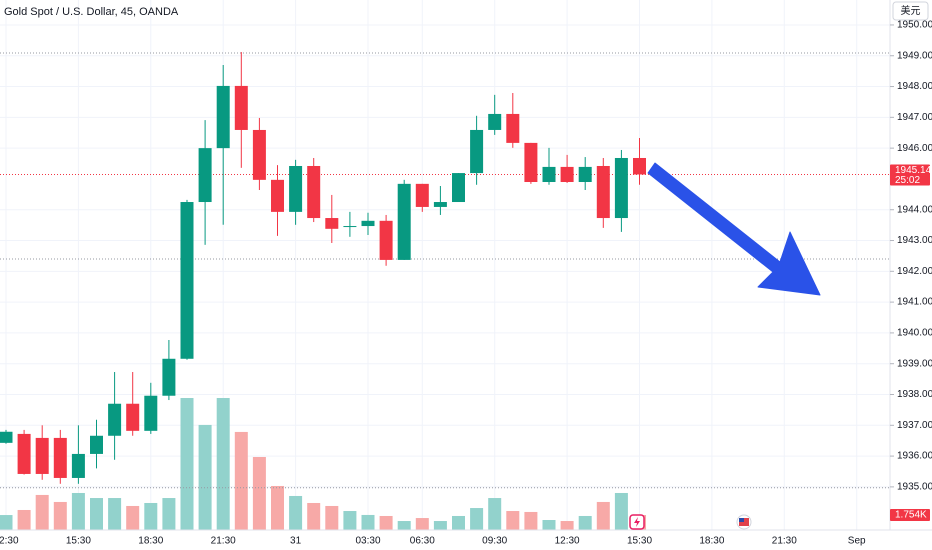 This screenshot has width=932, height=550. What do you see at coordinates (914, 25) in the screenshot?
I see `y-tick-label: 1950.000` at bounding box center [914, 25].